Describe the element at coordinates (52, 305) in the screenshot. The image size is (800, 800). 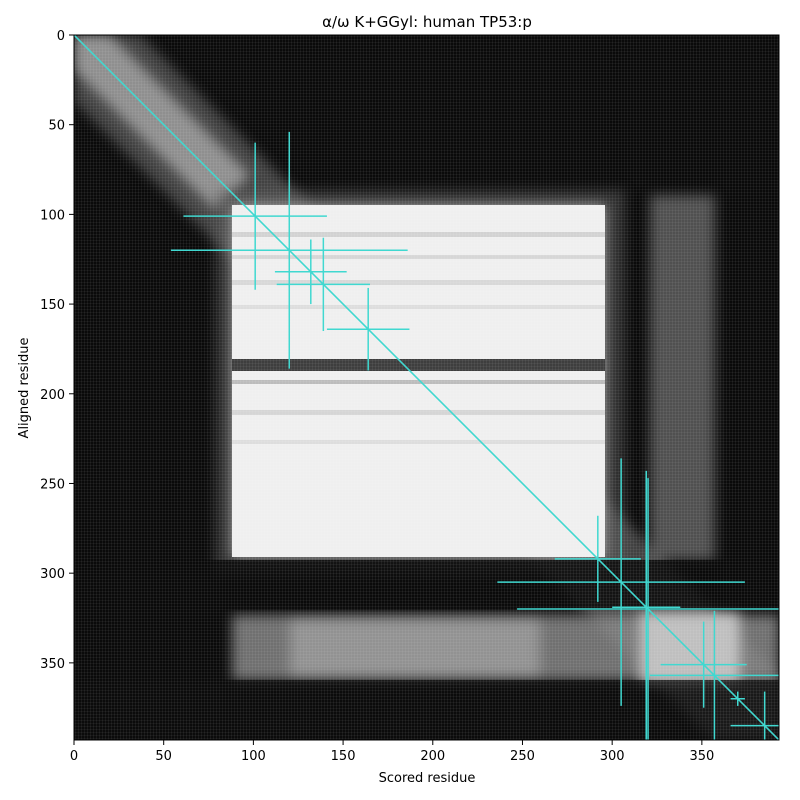
I see `y-tick-label: 150` at that location.